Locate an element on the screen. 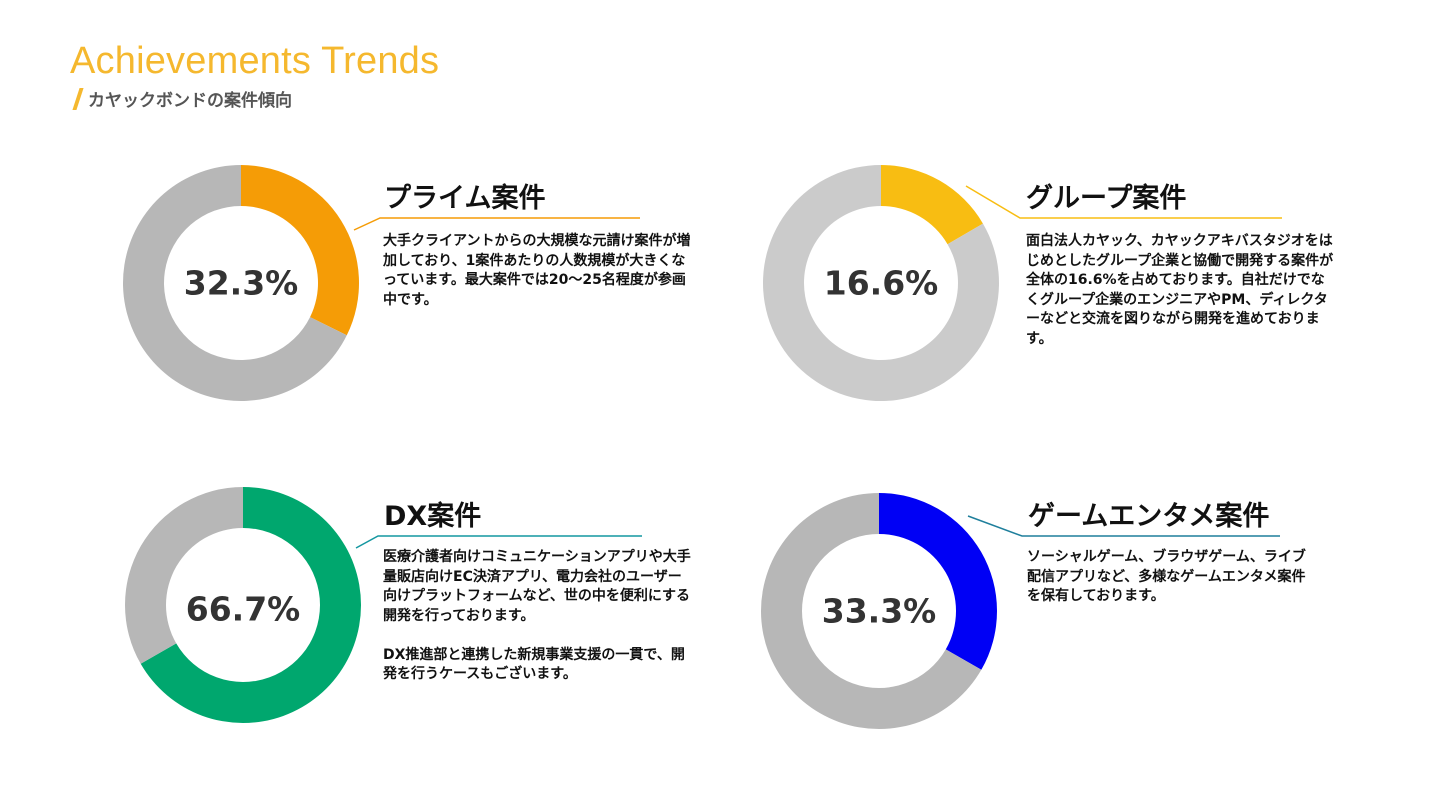 This screenshot has height=810, width=1440. leader-line-prime is located at coordinates (496, 224).